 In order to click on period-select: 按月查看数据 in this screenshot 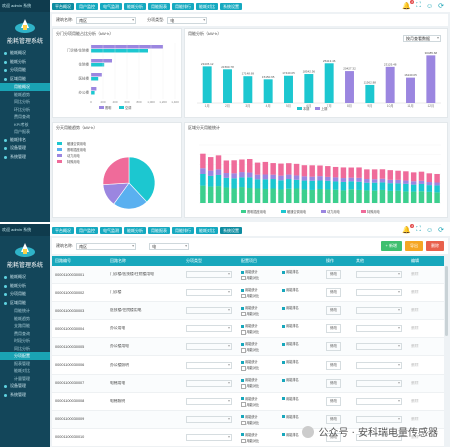, I will do `click(422, 38)`.